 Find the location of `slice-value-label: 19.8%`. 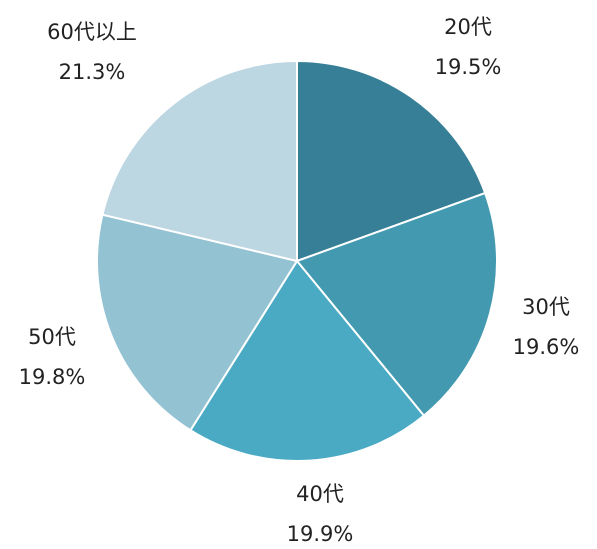

slice-value-label: 19.8% is located at coordinates (52, 377).